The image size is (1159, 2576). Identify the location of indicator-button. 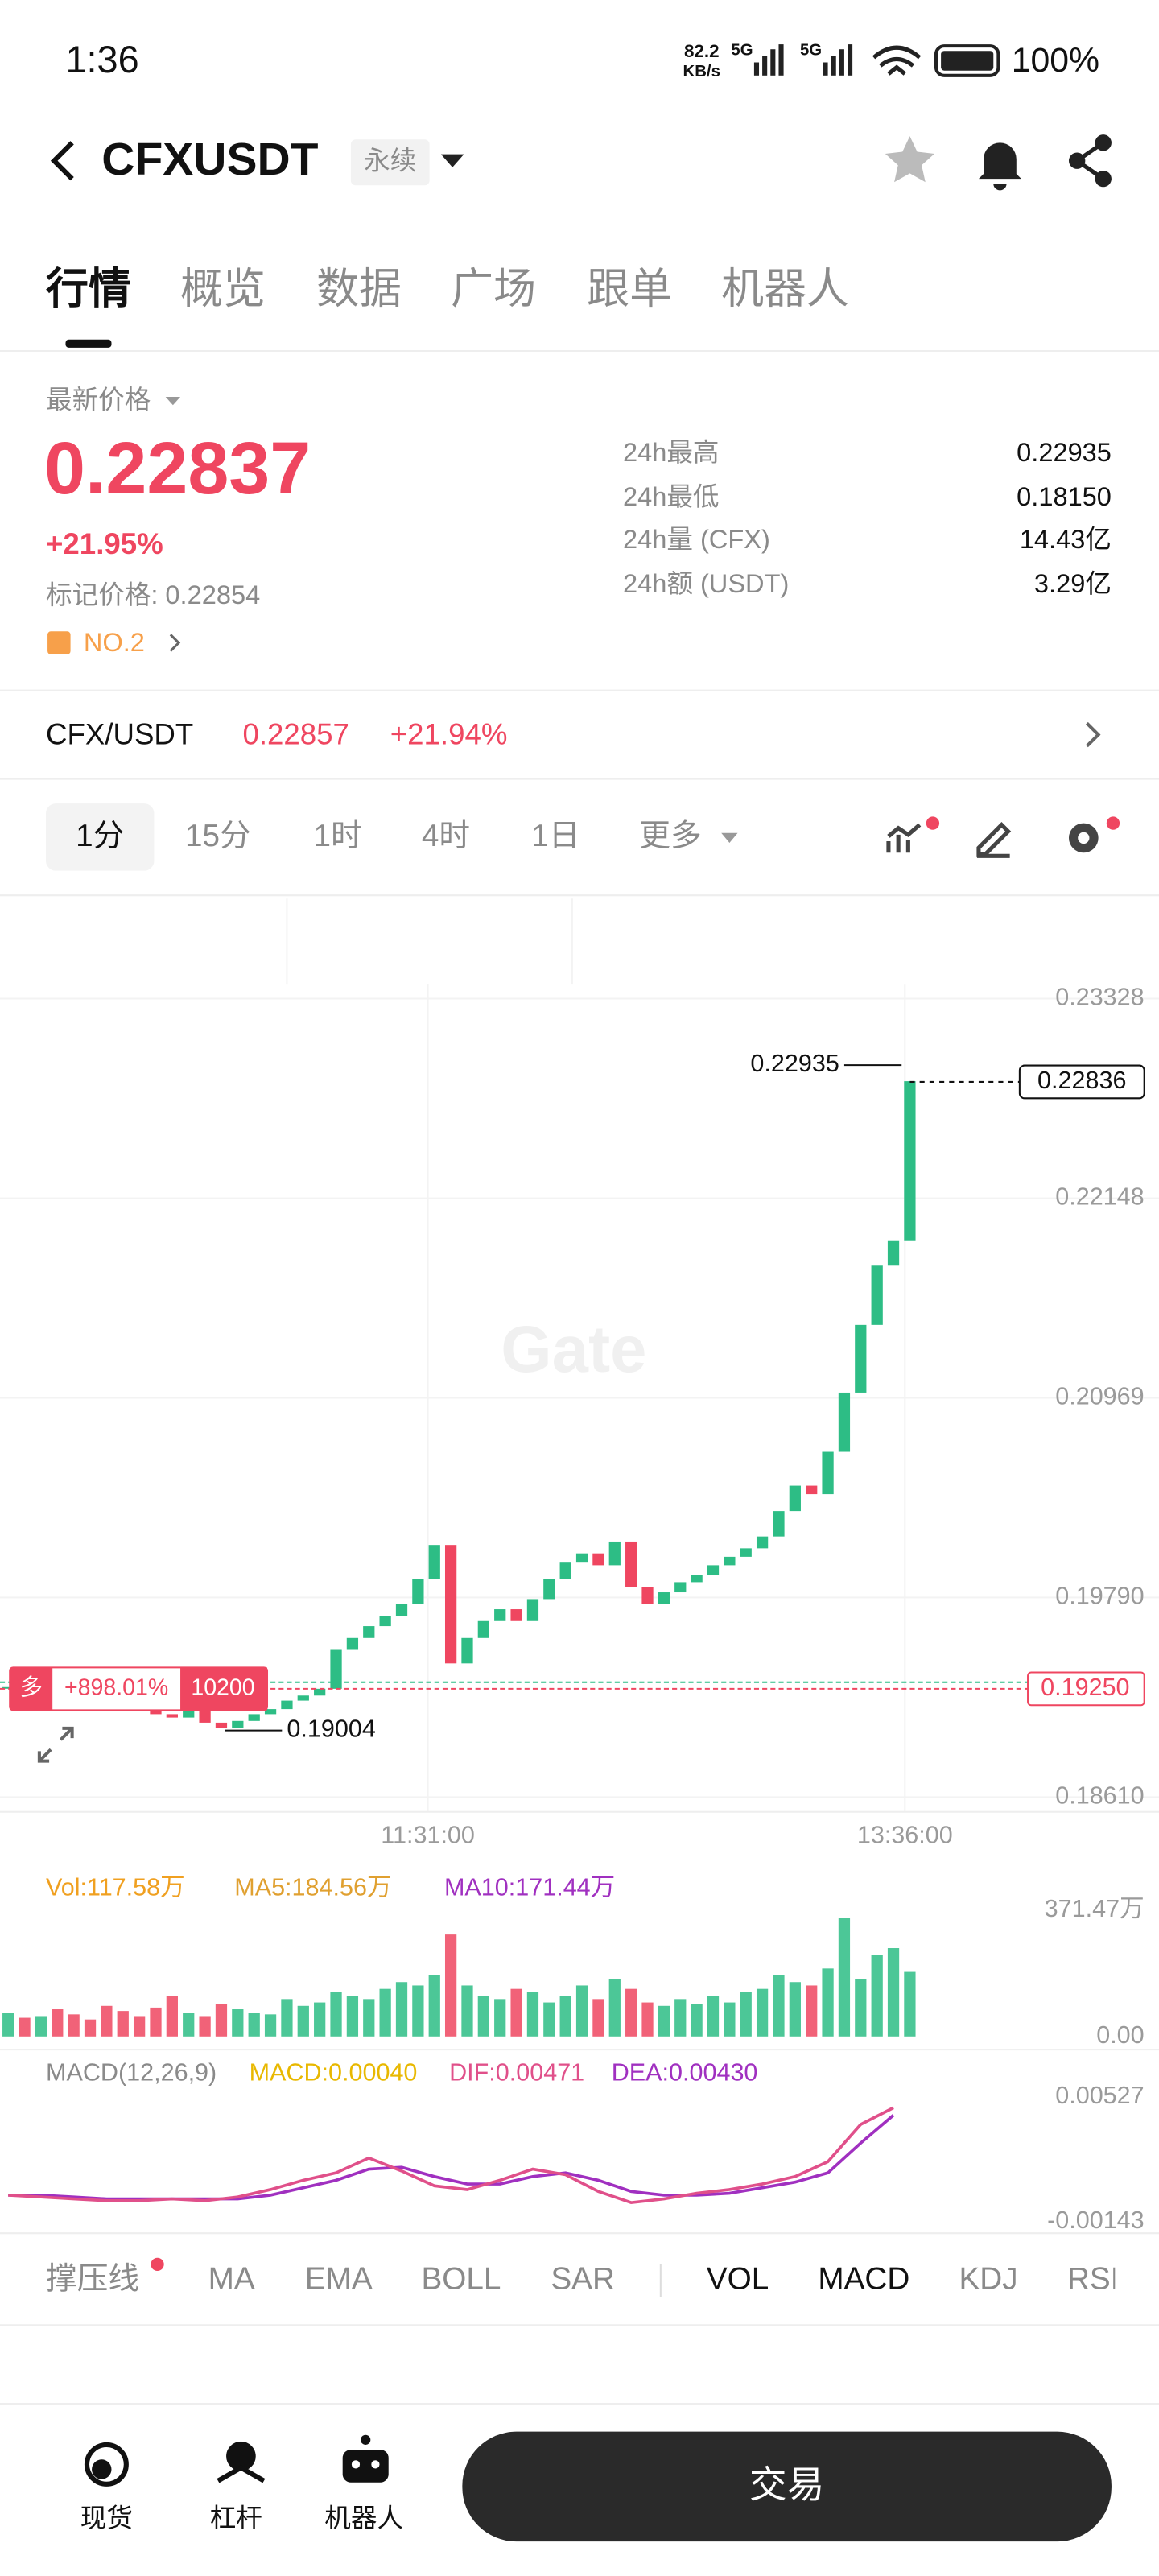
(904, 838).